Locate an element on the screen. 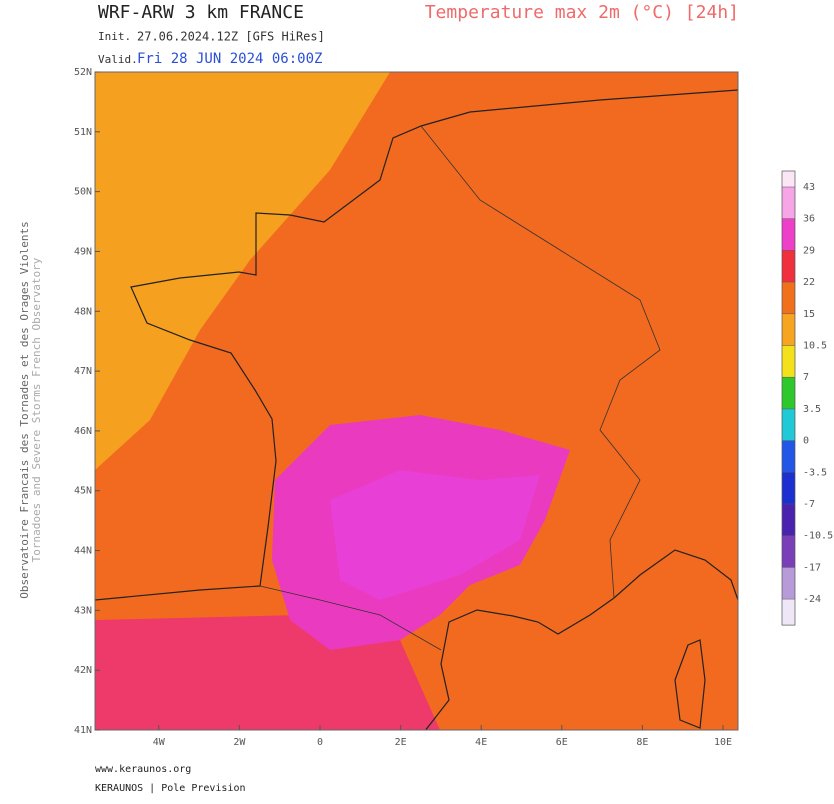  lat-tick-label: 42N is located at coordinates (83, 670).